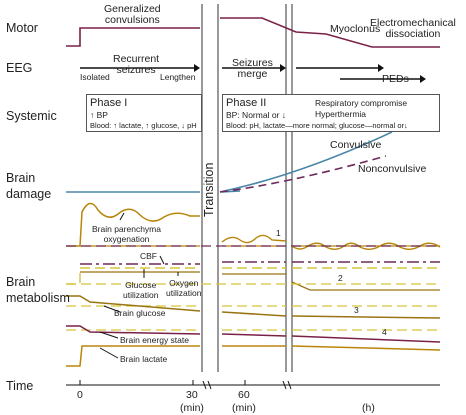  What do you see at coordinates (209, 190) in the screenshot?
I see `transition-label: Transition` at bounding box center [209, 190].